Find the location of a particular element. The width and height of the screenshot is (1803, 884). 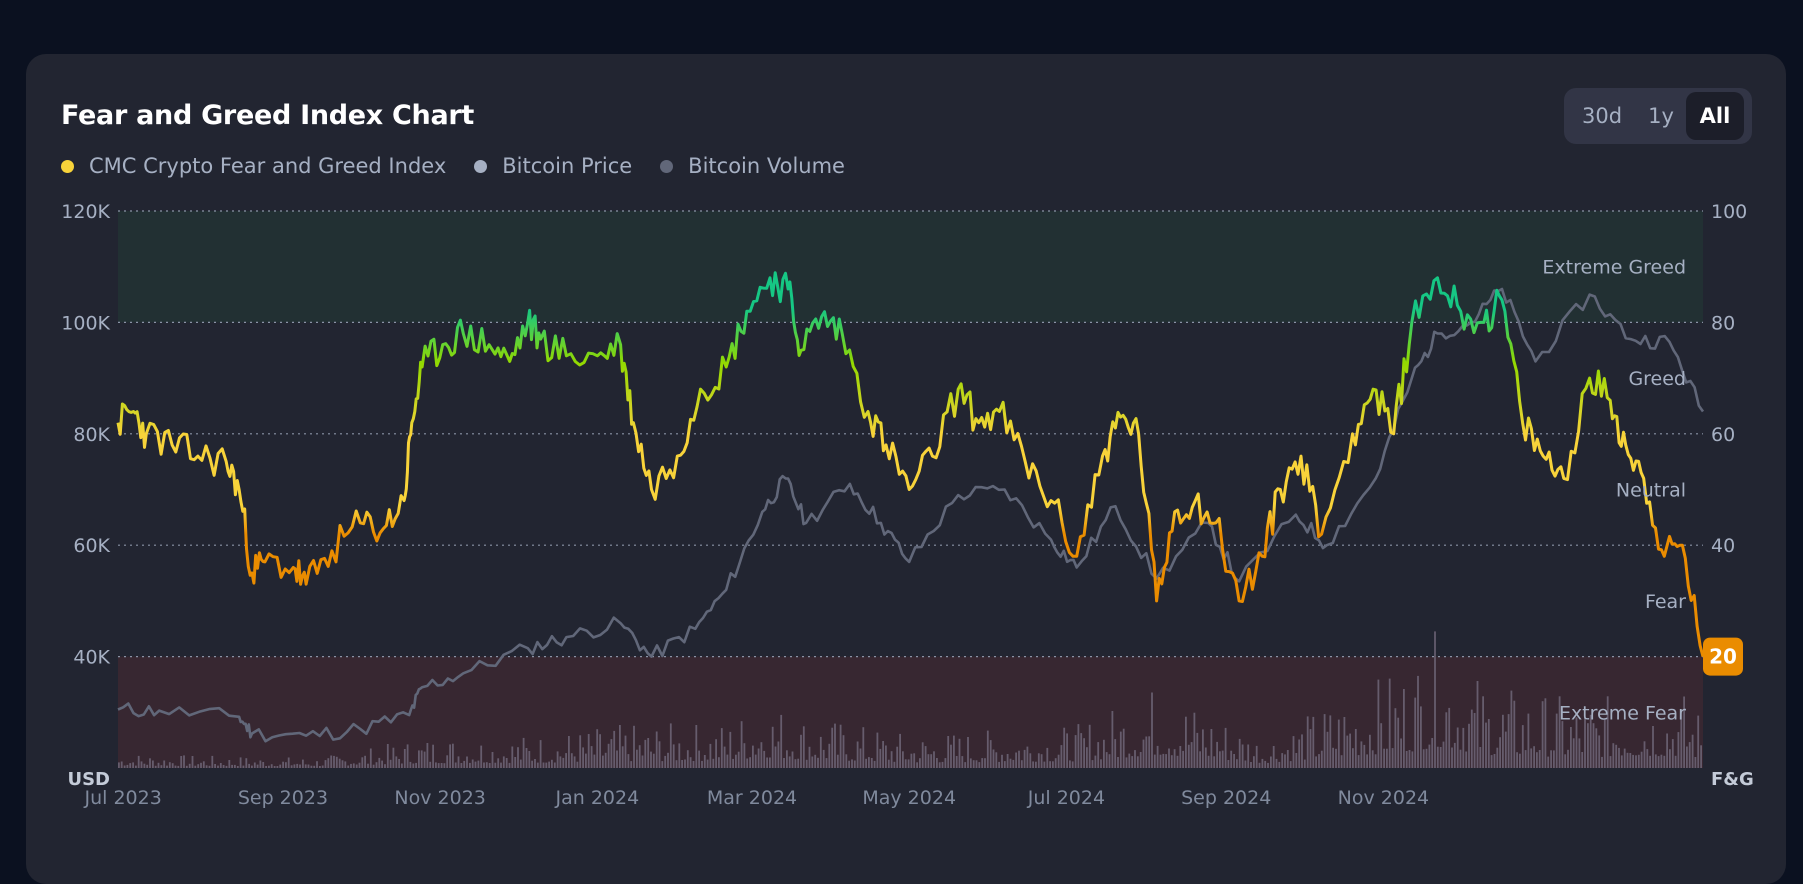

range-button-1y: 1y is located at coordinates (1661, 116).